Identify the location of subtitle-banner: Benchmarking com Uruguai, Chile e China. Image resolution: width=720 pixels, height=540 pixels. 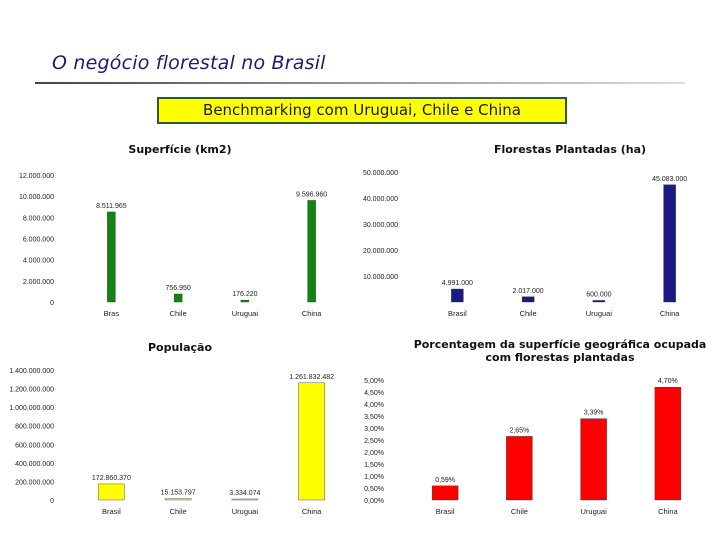
(362, 110).